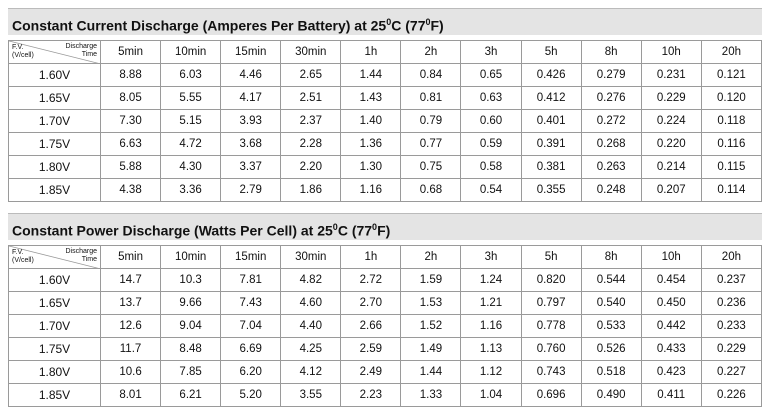  Describe the element at coordinates (130, 303) in the screenshot. I see `value-cell: 13.7` at that location.